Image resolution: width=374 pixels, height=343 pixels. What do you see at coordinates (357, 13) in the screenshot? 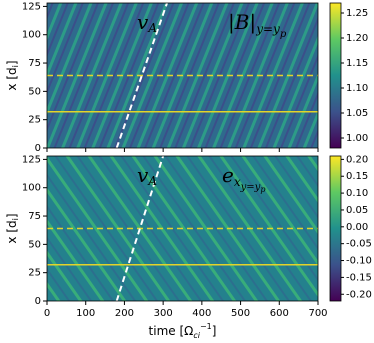
I see `colorbar-tick-label: 1.25` at bounding box center [357, 13].